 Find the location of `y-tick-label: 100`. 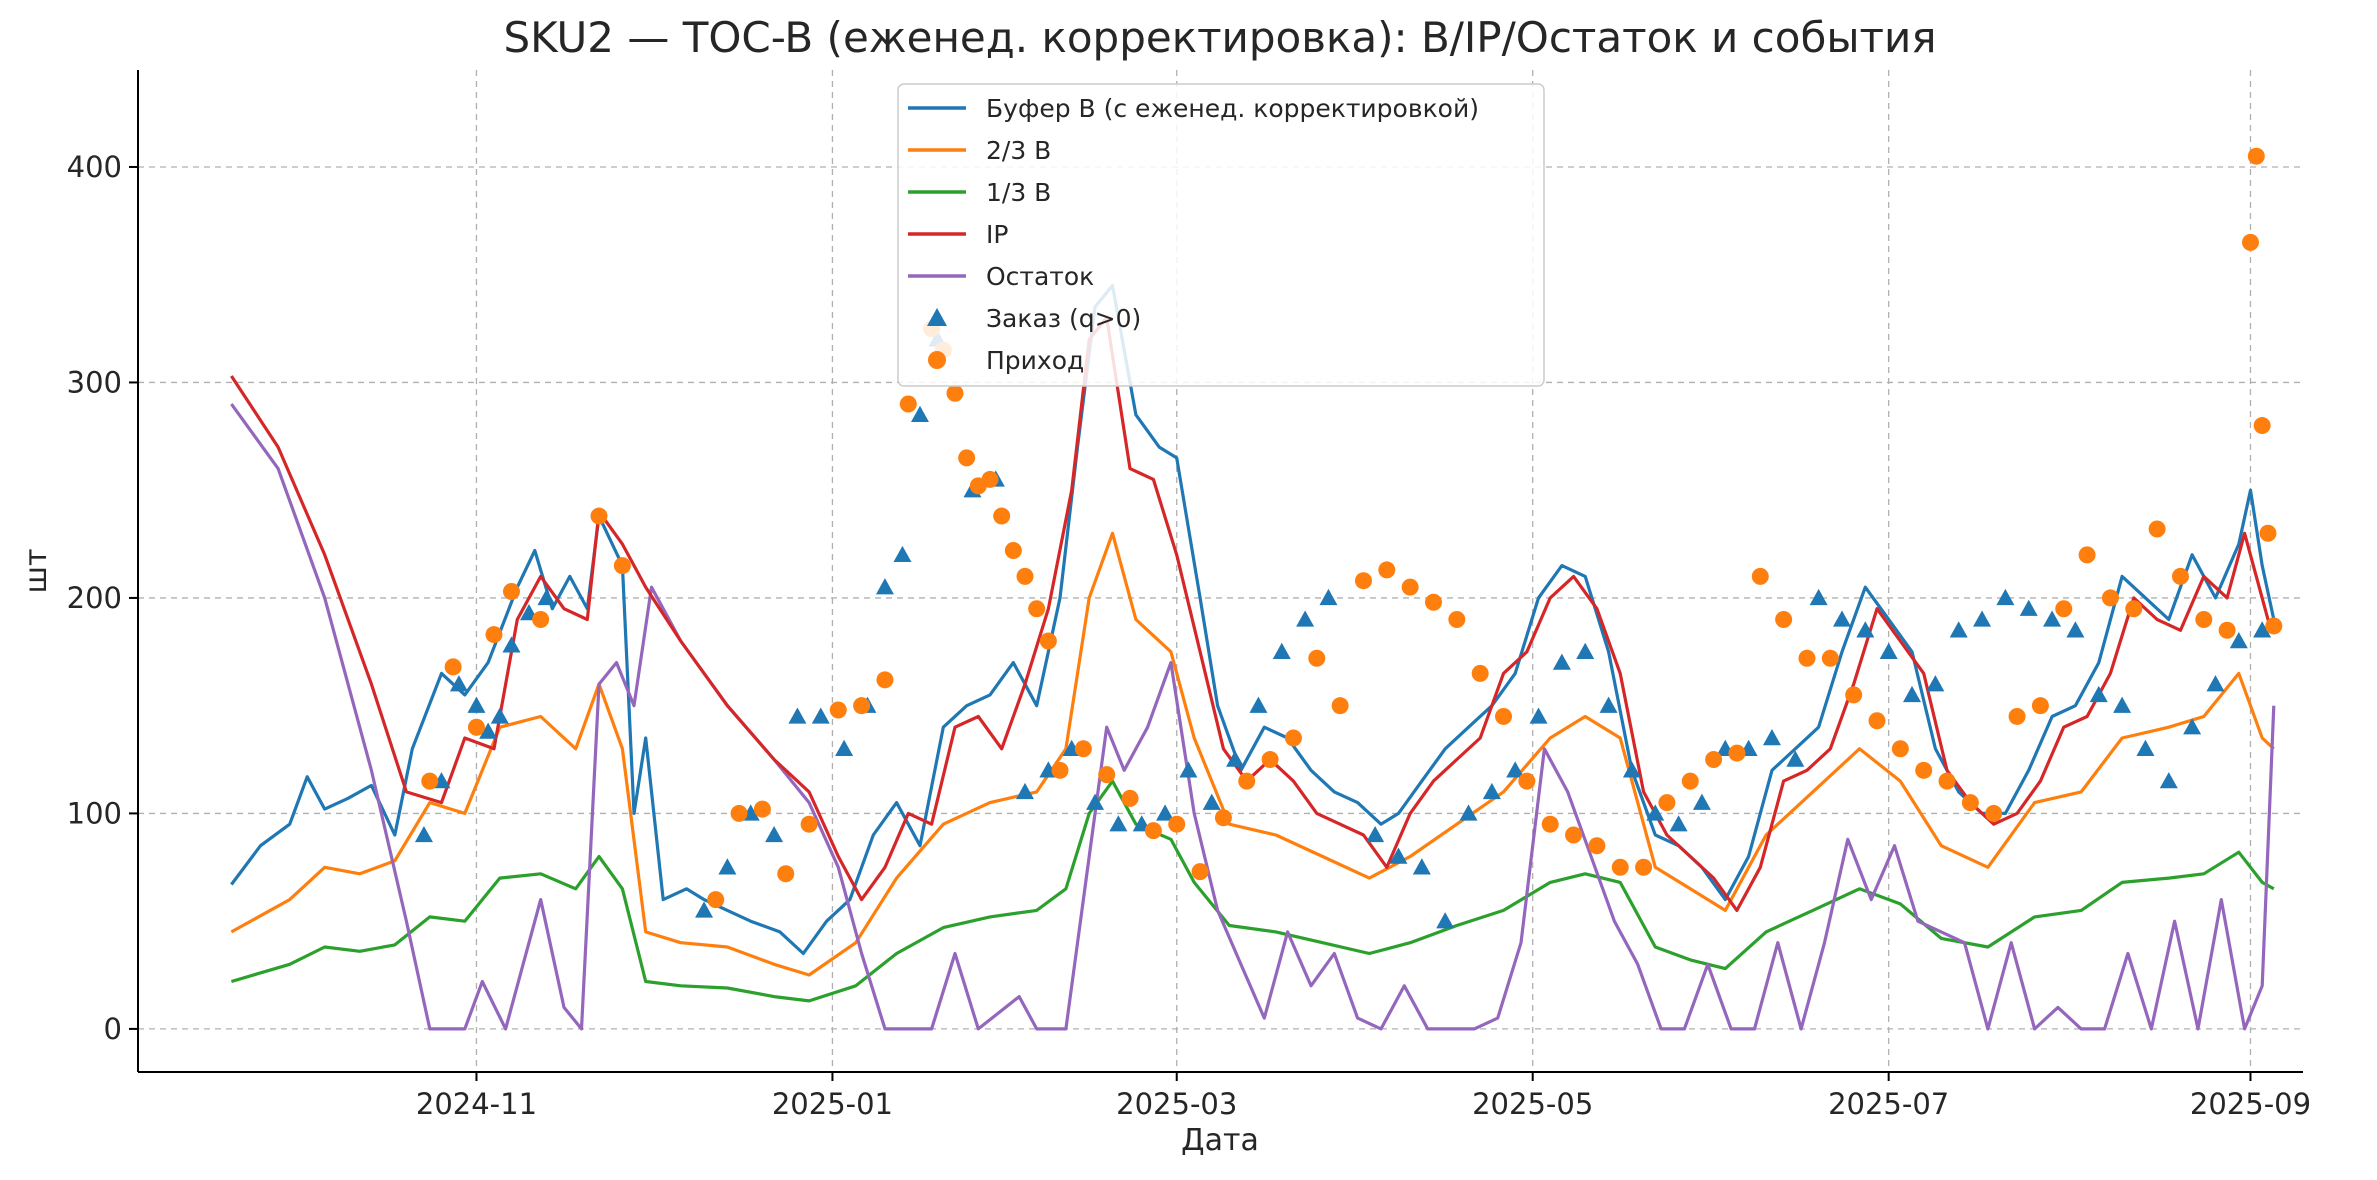

y-tick-label: 100 is located at coordinates (94, 813).